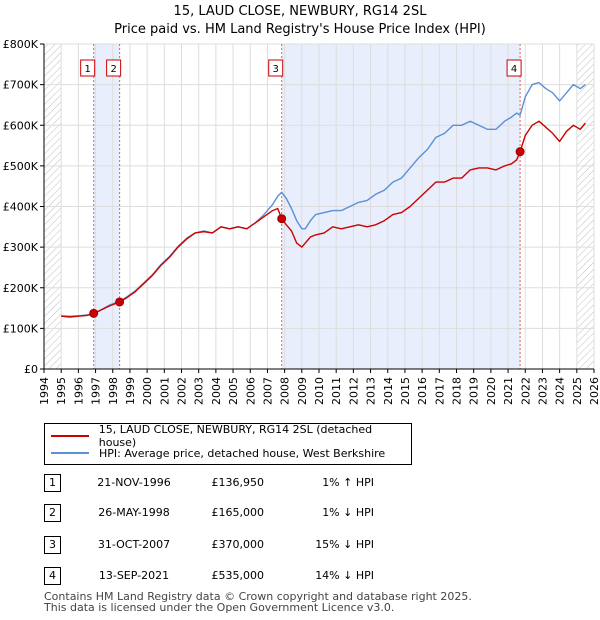  Describe the element at coordinates (134, 512) in the screenshot. I see `transaction-date: 26-MAY-1998` at that location.